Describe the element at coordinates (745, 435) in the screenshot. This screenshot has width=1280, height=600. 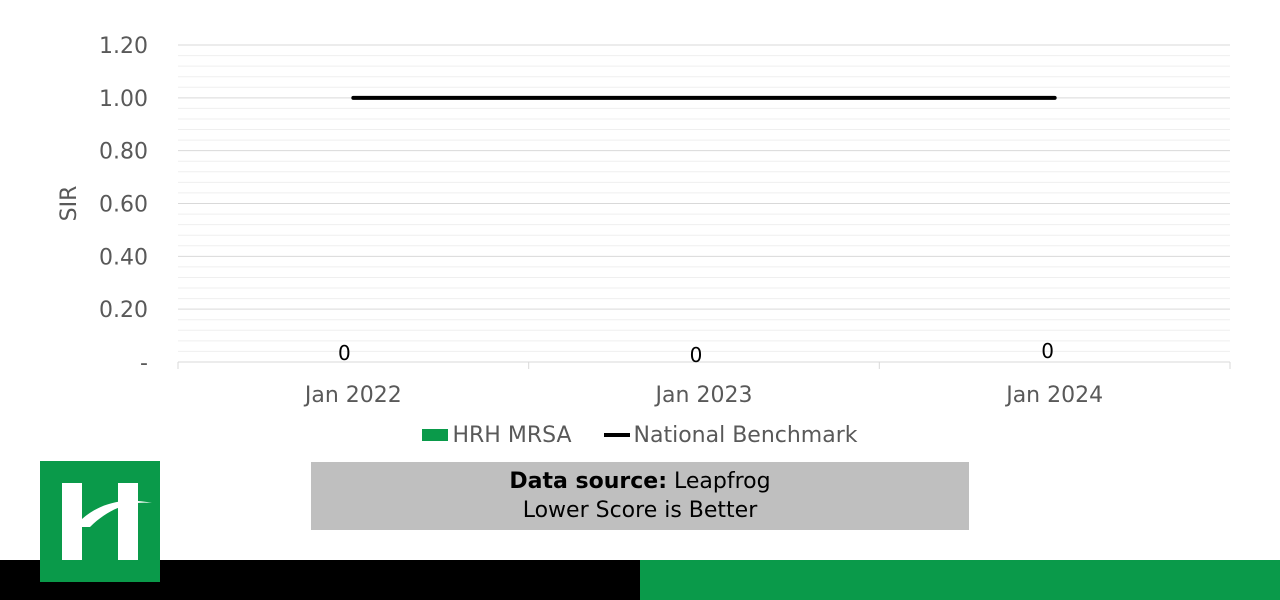
I see `legend-label: National Benchmark` at that location.